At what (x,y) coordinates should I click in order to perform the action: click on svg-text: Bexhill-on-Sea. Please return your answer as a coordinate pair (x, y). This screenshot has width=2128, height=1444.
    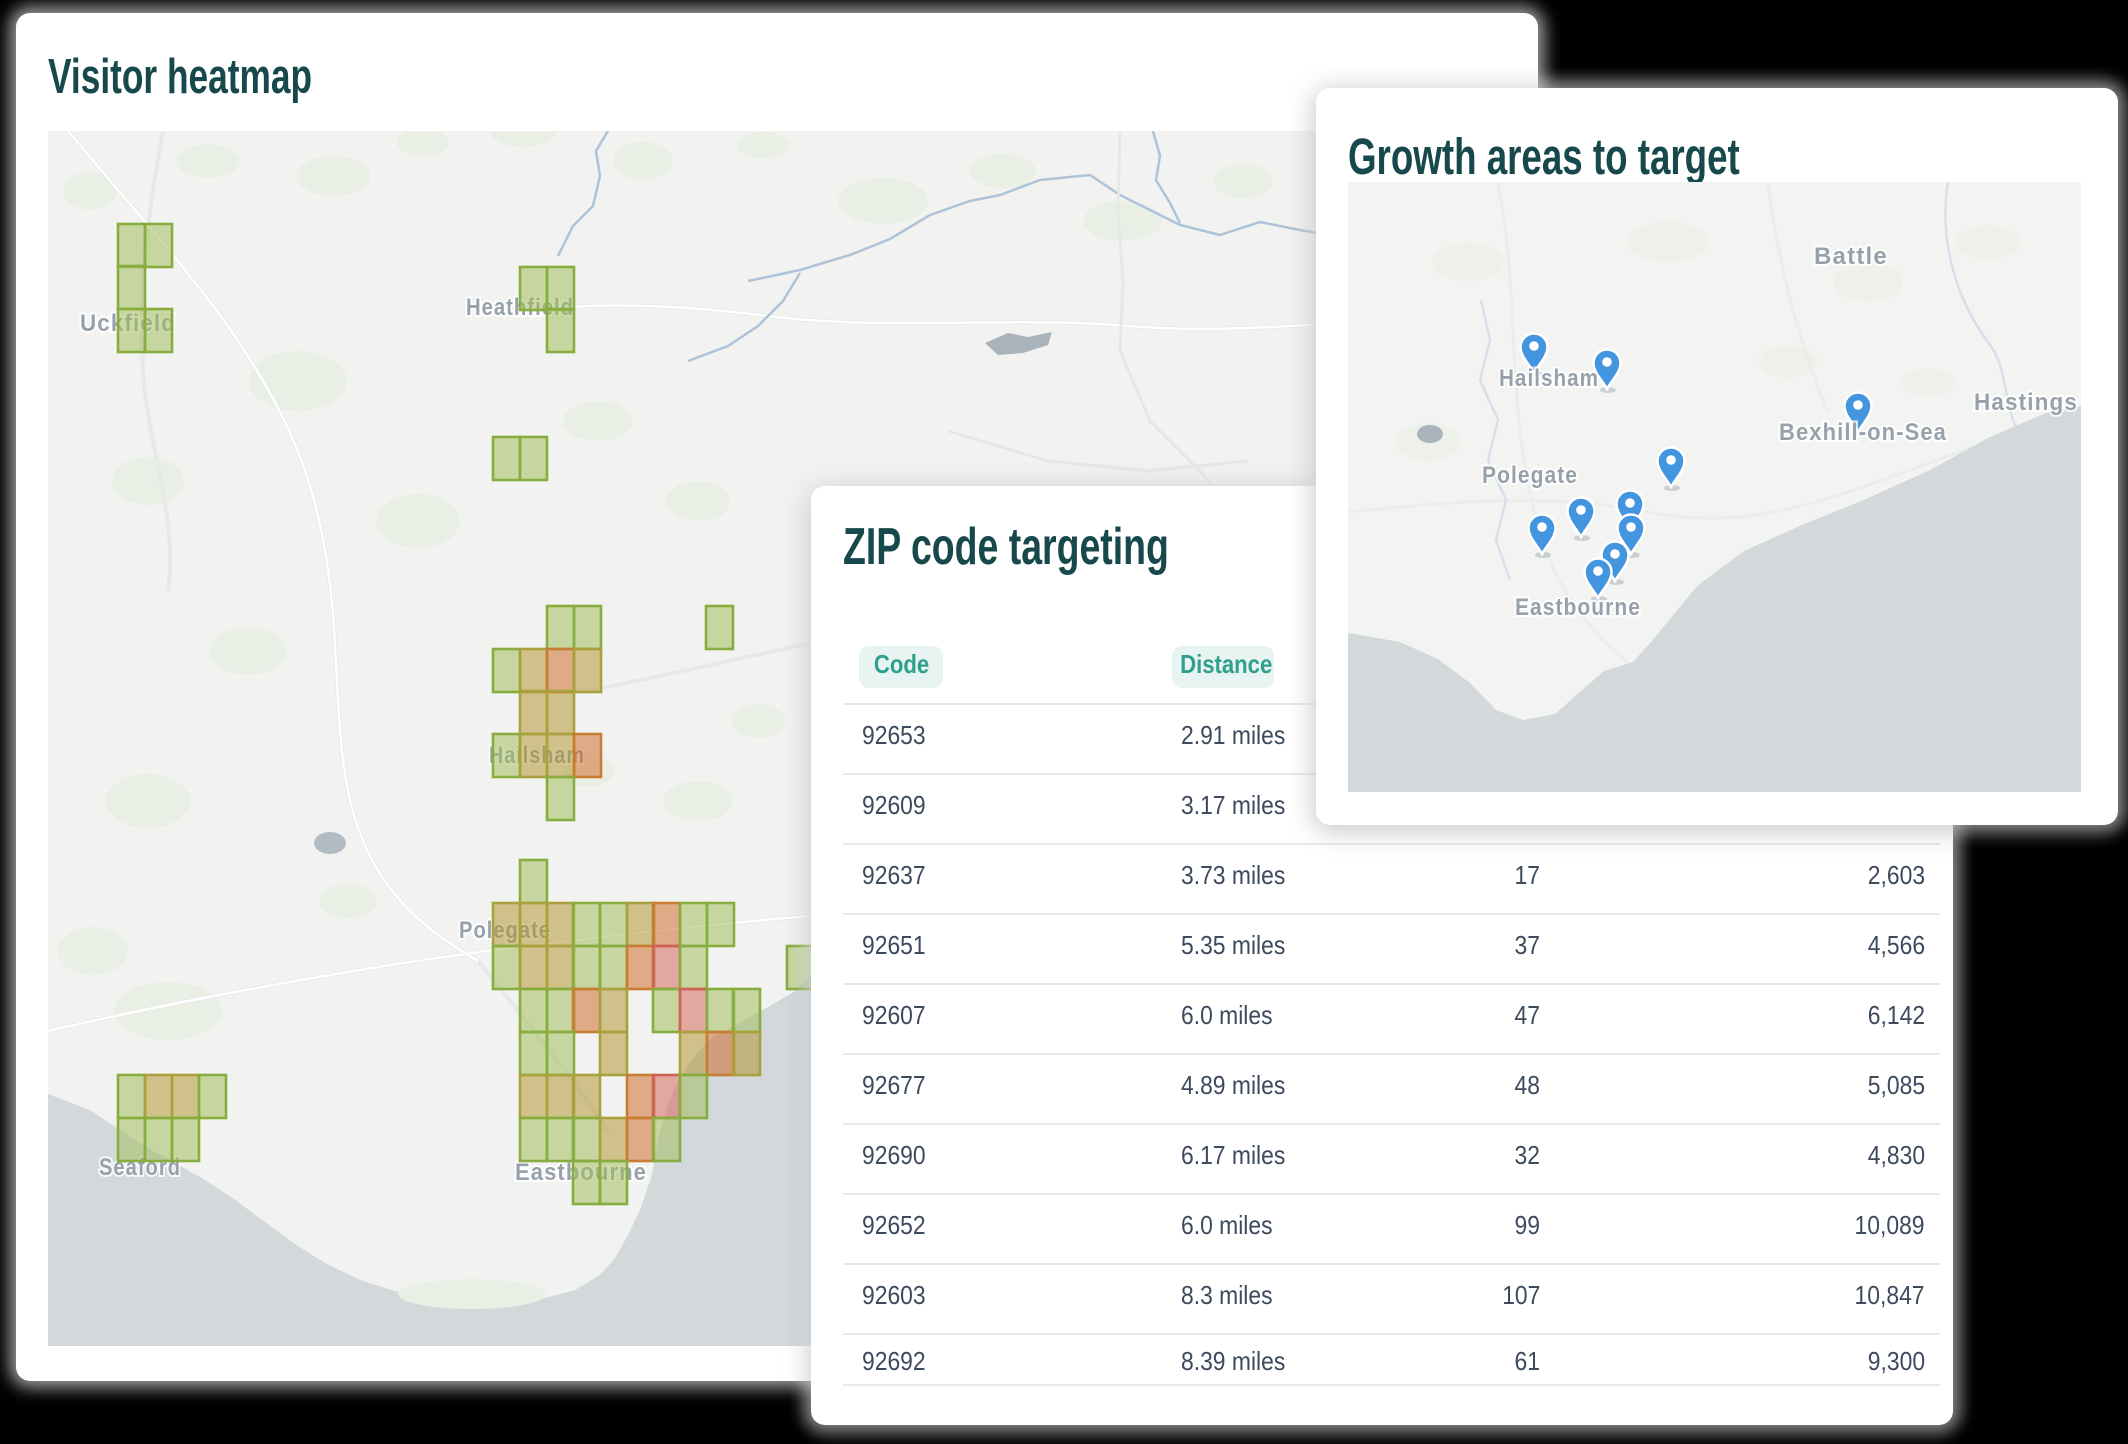
    Looking at the image, I should click on (1863, 432).